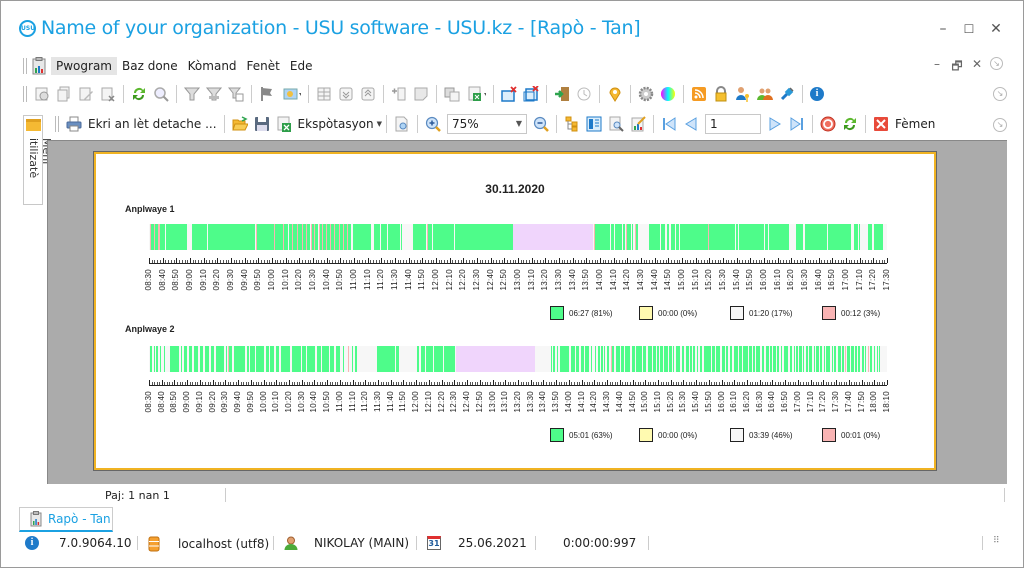  I want to click on location-icon, so click(615, 94).